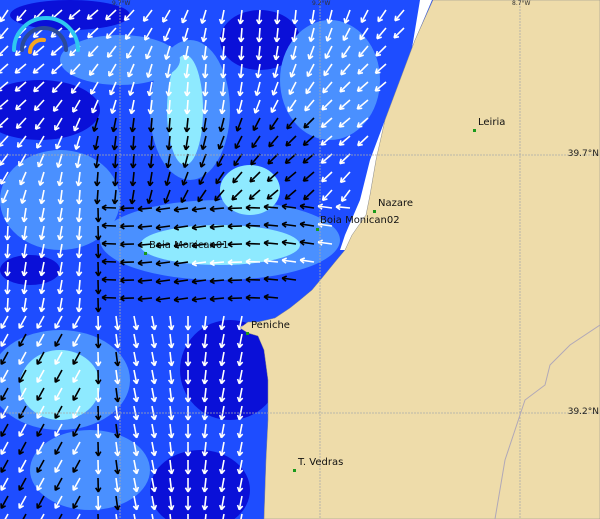 The image size is (600, 519). I want to click on lat-label: 39.2°N, so click(583, 412).